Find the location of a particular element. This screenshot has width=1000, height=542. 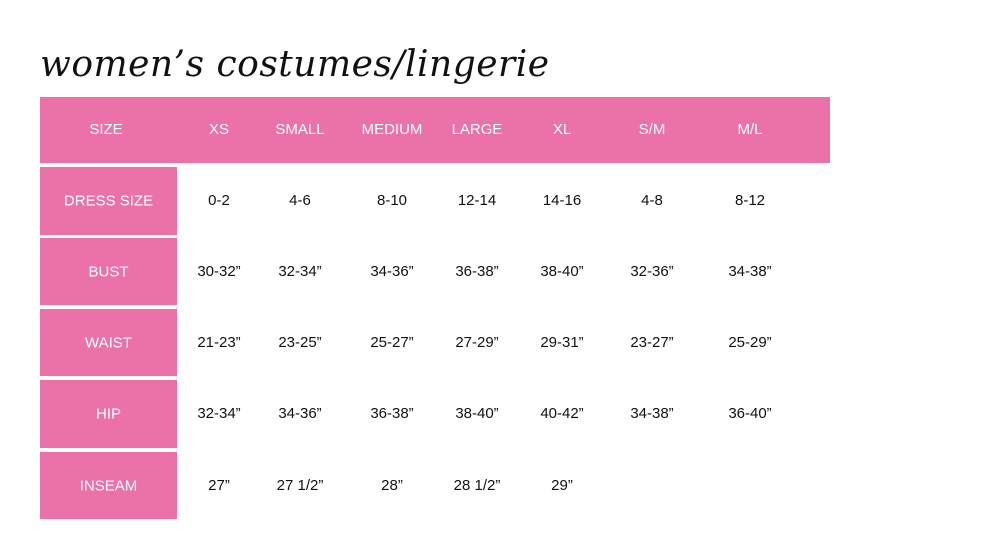

table-cell: 36-40” is located at coordinates (750, 413).